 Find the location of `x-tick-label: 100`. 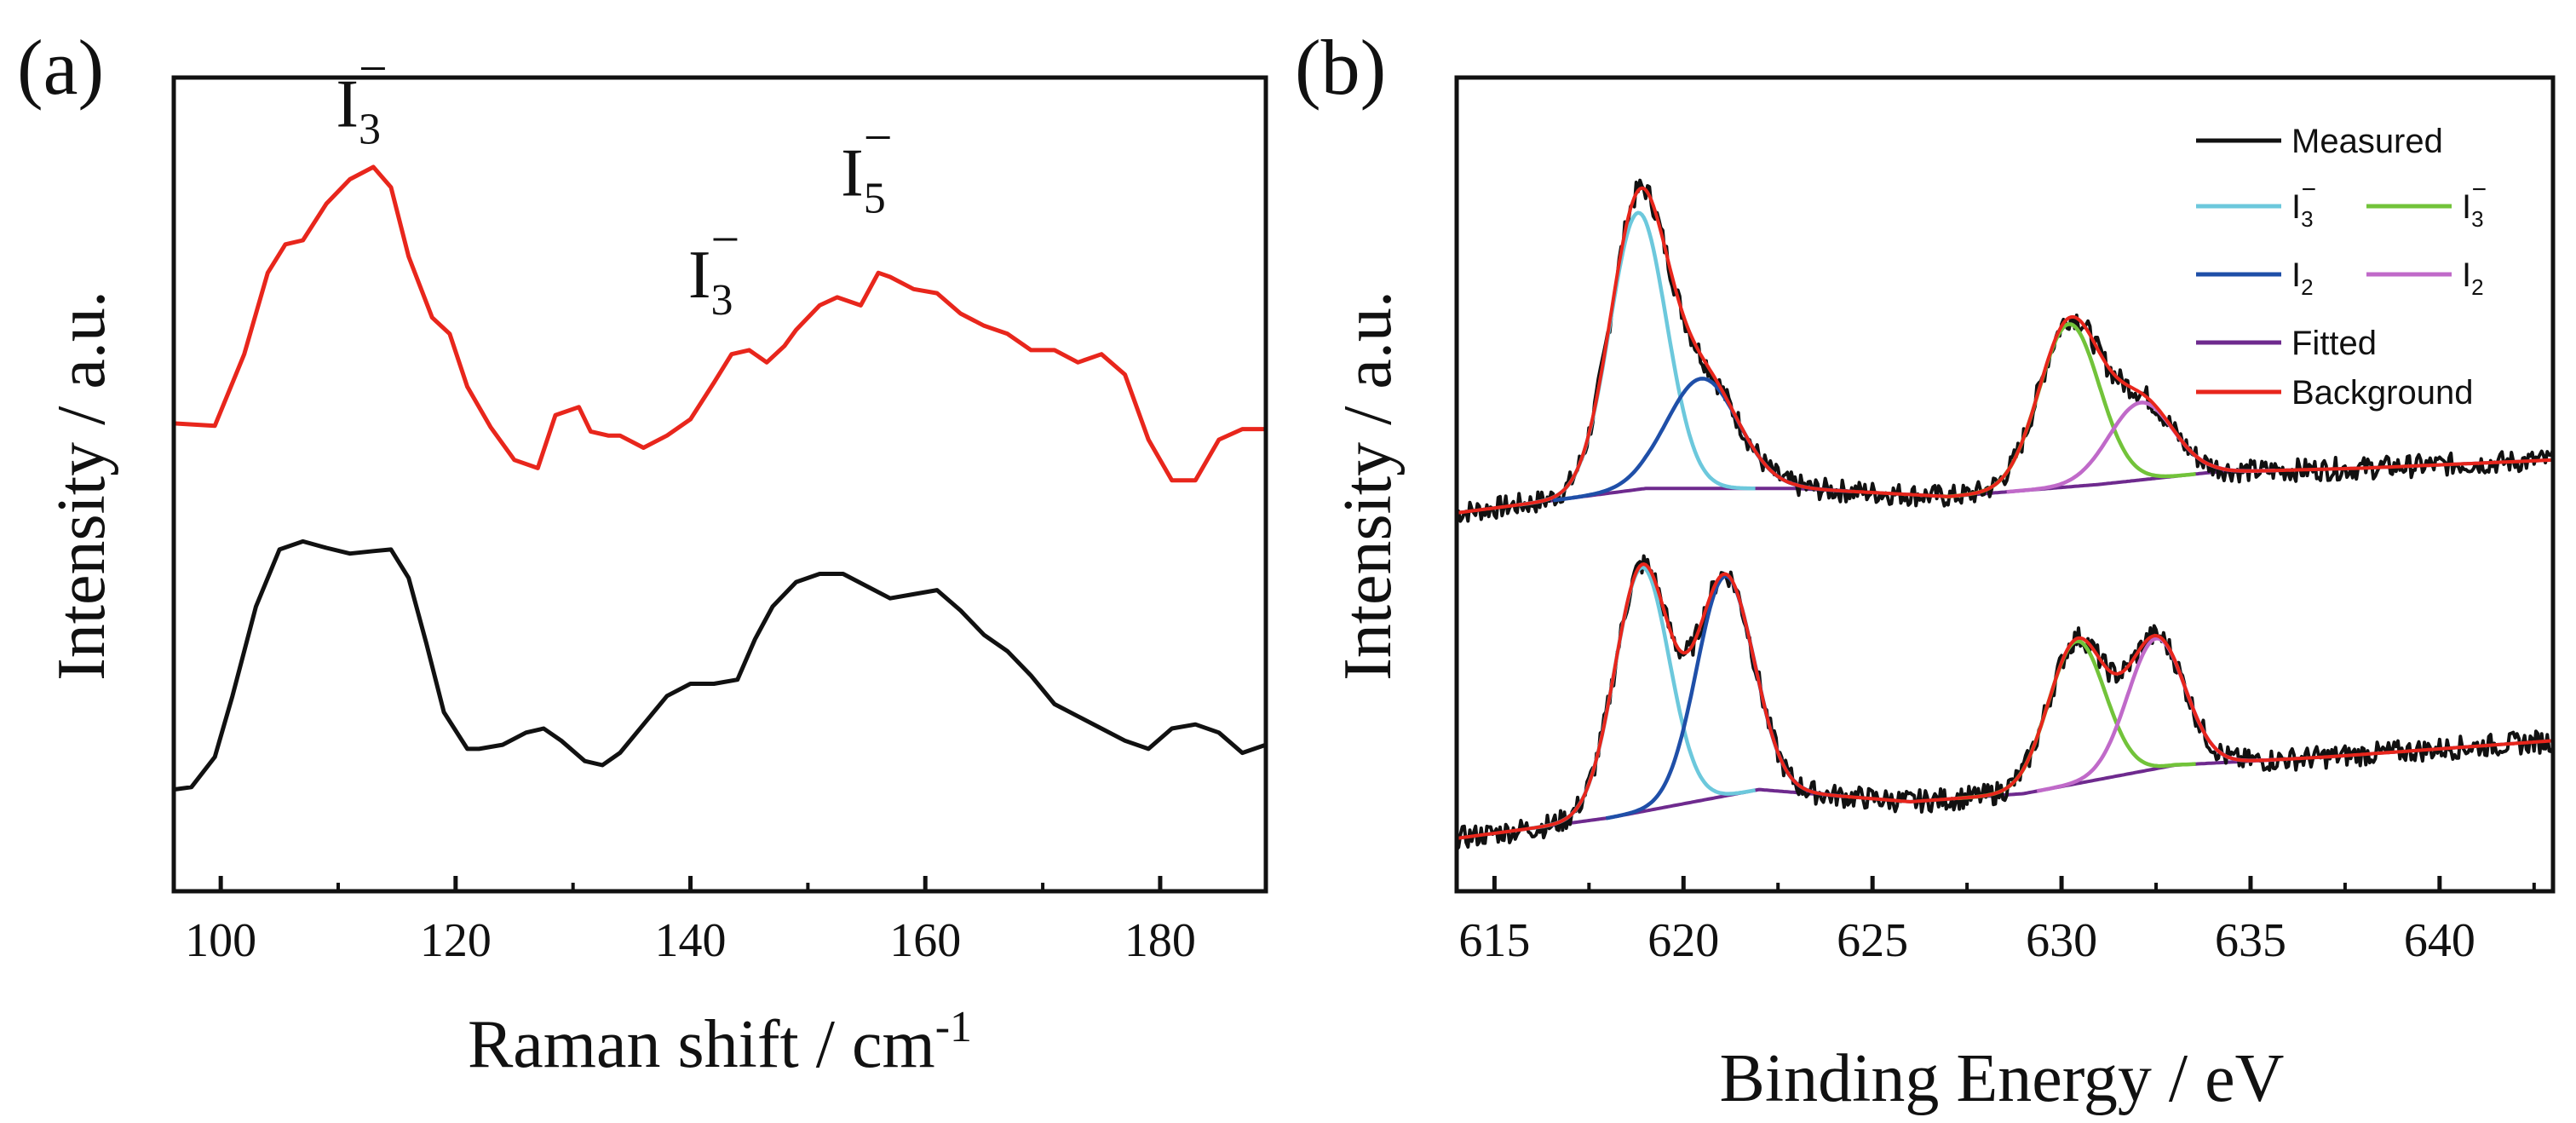

x-tick-label: 100 is located at coordinates (221, 940).